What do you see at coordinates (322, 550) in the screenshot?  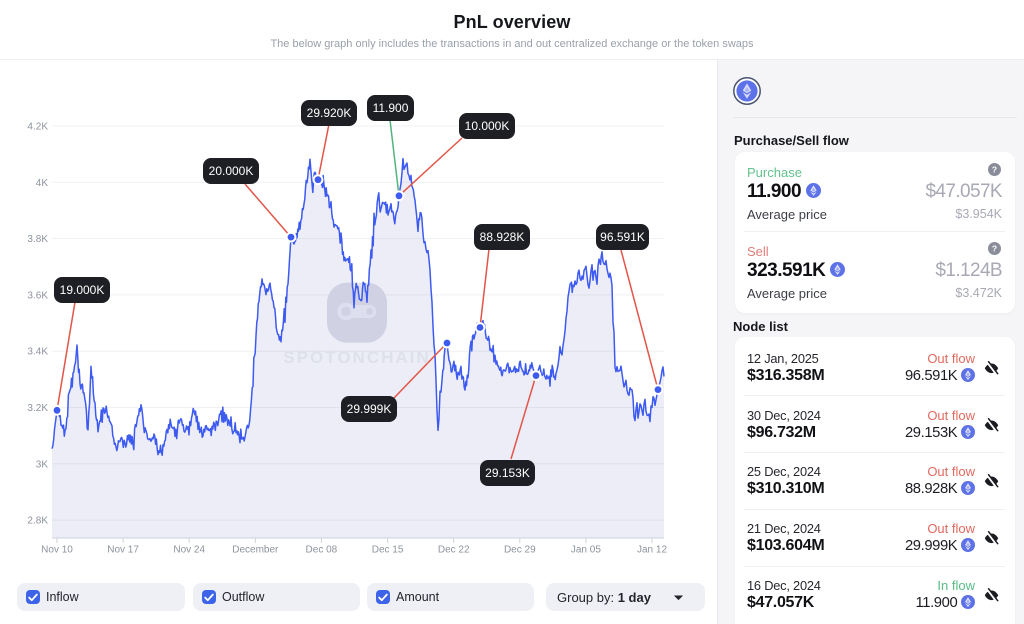 I see `svg-text: Dec 08` at bounding box center [322, 550].